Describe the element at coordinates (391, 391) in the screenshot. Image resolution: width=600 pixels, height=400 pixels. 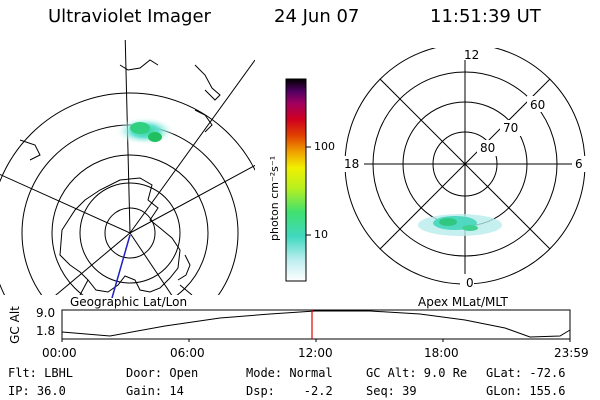
I see `seq-status: Seq: 39` at that location.